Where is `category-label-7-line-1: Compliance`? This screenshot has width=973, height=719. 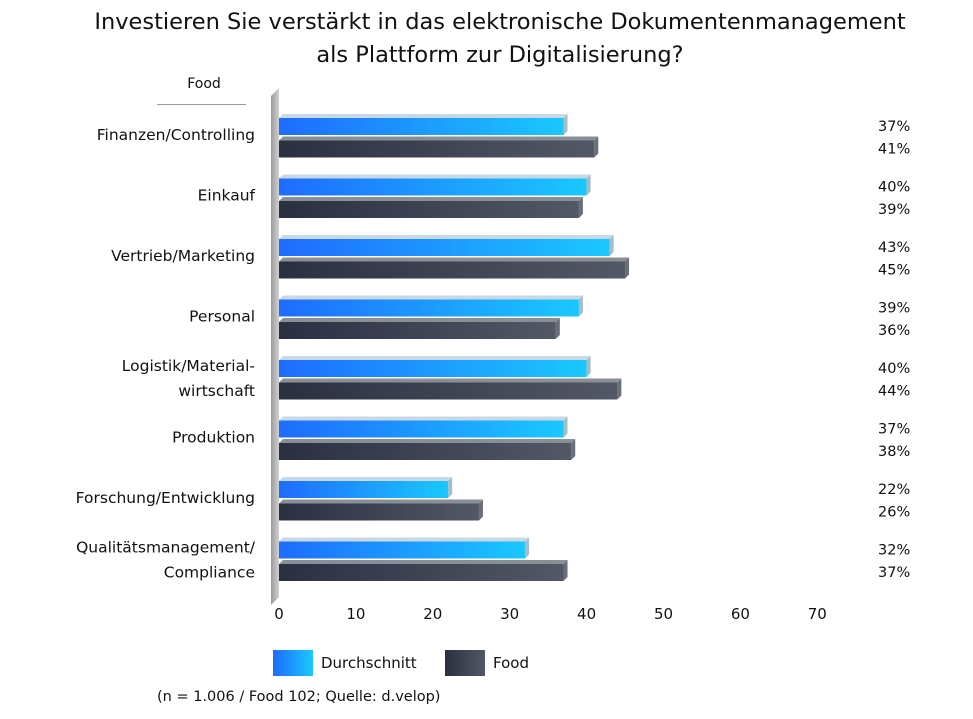 category-label-7-line-1: Compliance is located at coordinates (209, 572).